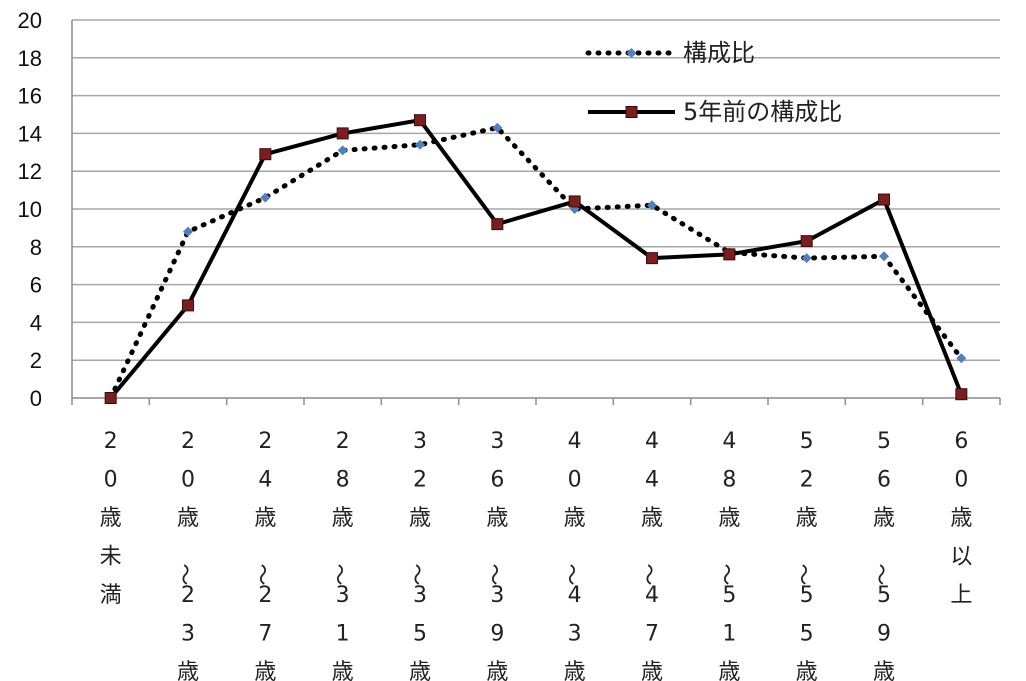 The height and width of the screenshot is (681, 1026). I want to click on legend-label: 5年前の構成比, so click(762, 112).